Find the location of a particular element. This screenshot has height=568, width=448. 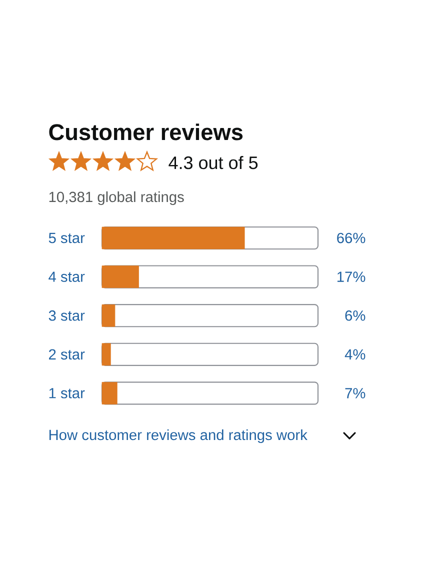

y-tick-label: 3 star is located at coordinates (66, 315).